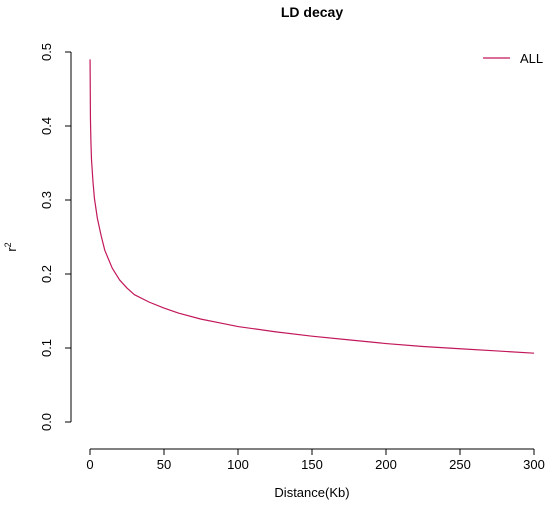 This screenshot has width=550, height=508. Describe the element at coordinates (513, 58) in the screenshot. I see `legend: ALL` at that location.